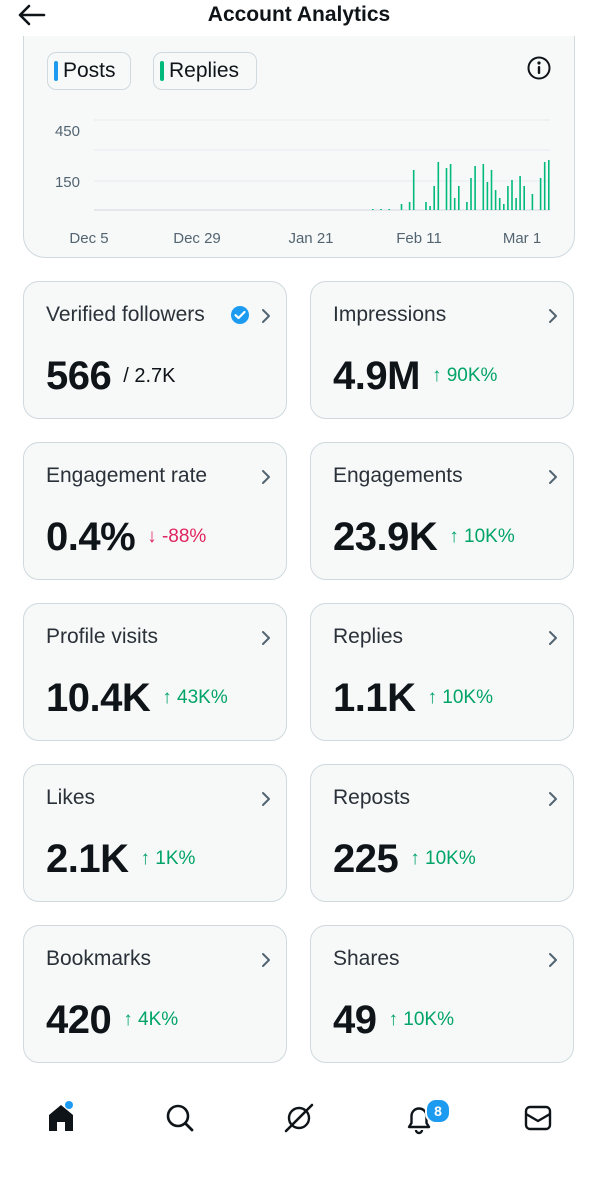  I want to click on card-shares: Shares 49 ↑ 10K%, so click(442, 994).